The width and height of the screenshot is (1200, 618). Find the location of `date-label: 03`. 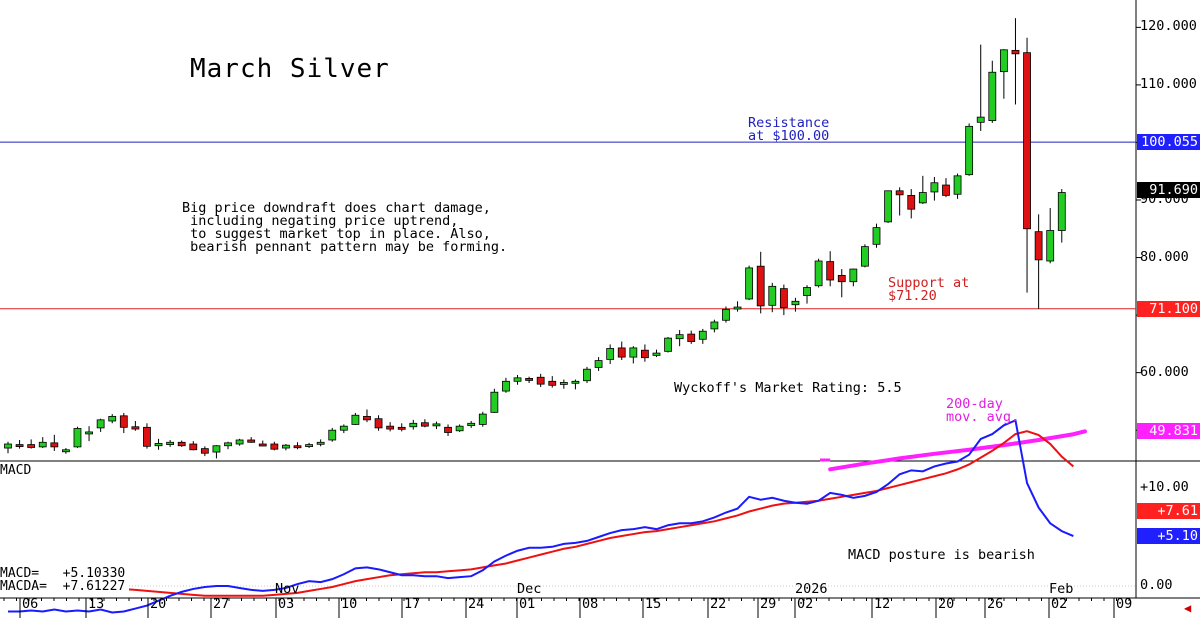

date-label: 03 is located at coordinates (286, 604).